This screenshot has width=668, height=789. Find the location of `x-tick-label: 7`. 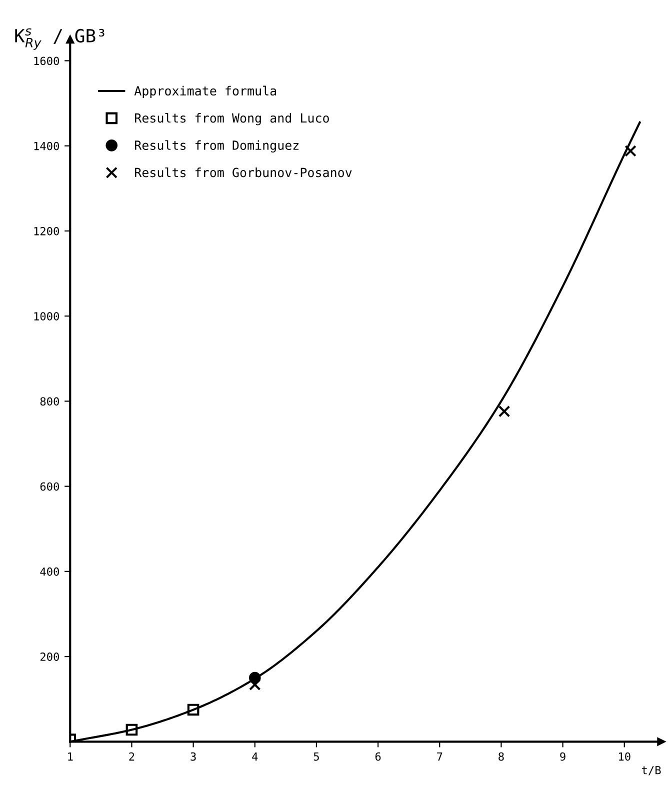

x-tick-label: 7 is located at coordinates (439, 756).